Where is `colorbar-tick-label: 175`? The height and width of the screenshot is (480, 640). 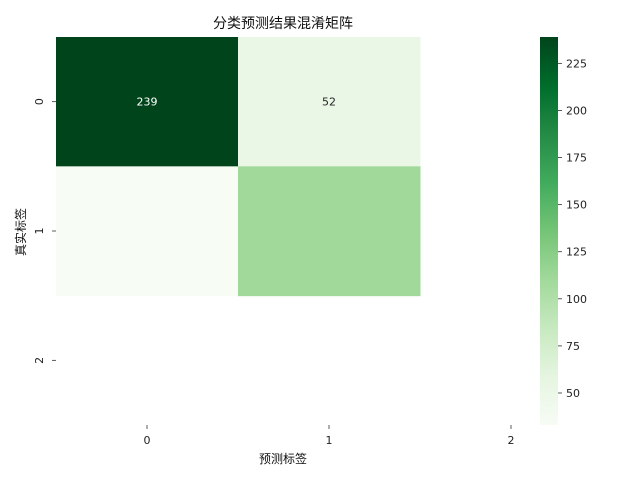
colorbar-tick-label: 175 is located at coordinates (576, 158).